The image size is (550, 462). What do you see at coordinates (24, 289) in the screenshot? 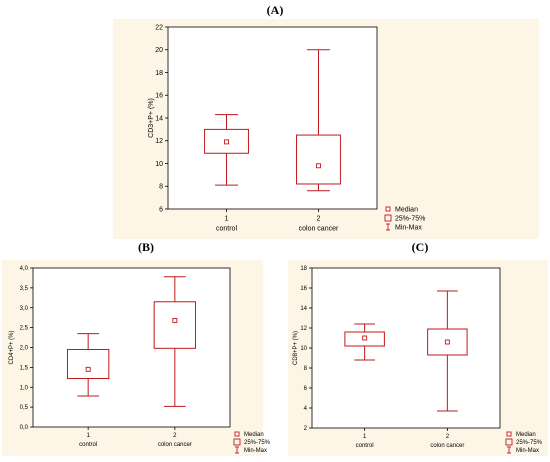
I see `y-tick-label: 3,5` at bounding box center [24, 289].